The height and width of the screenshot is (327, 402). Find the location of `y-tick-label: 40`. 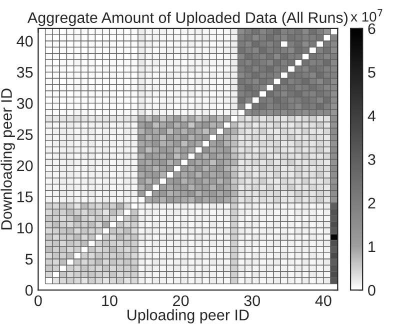

y-tick-label: 40 is located at coordinates (24, 41).